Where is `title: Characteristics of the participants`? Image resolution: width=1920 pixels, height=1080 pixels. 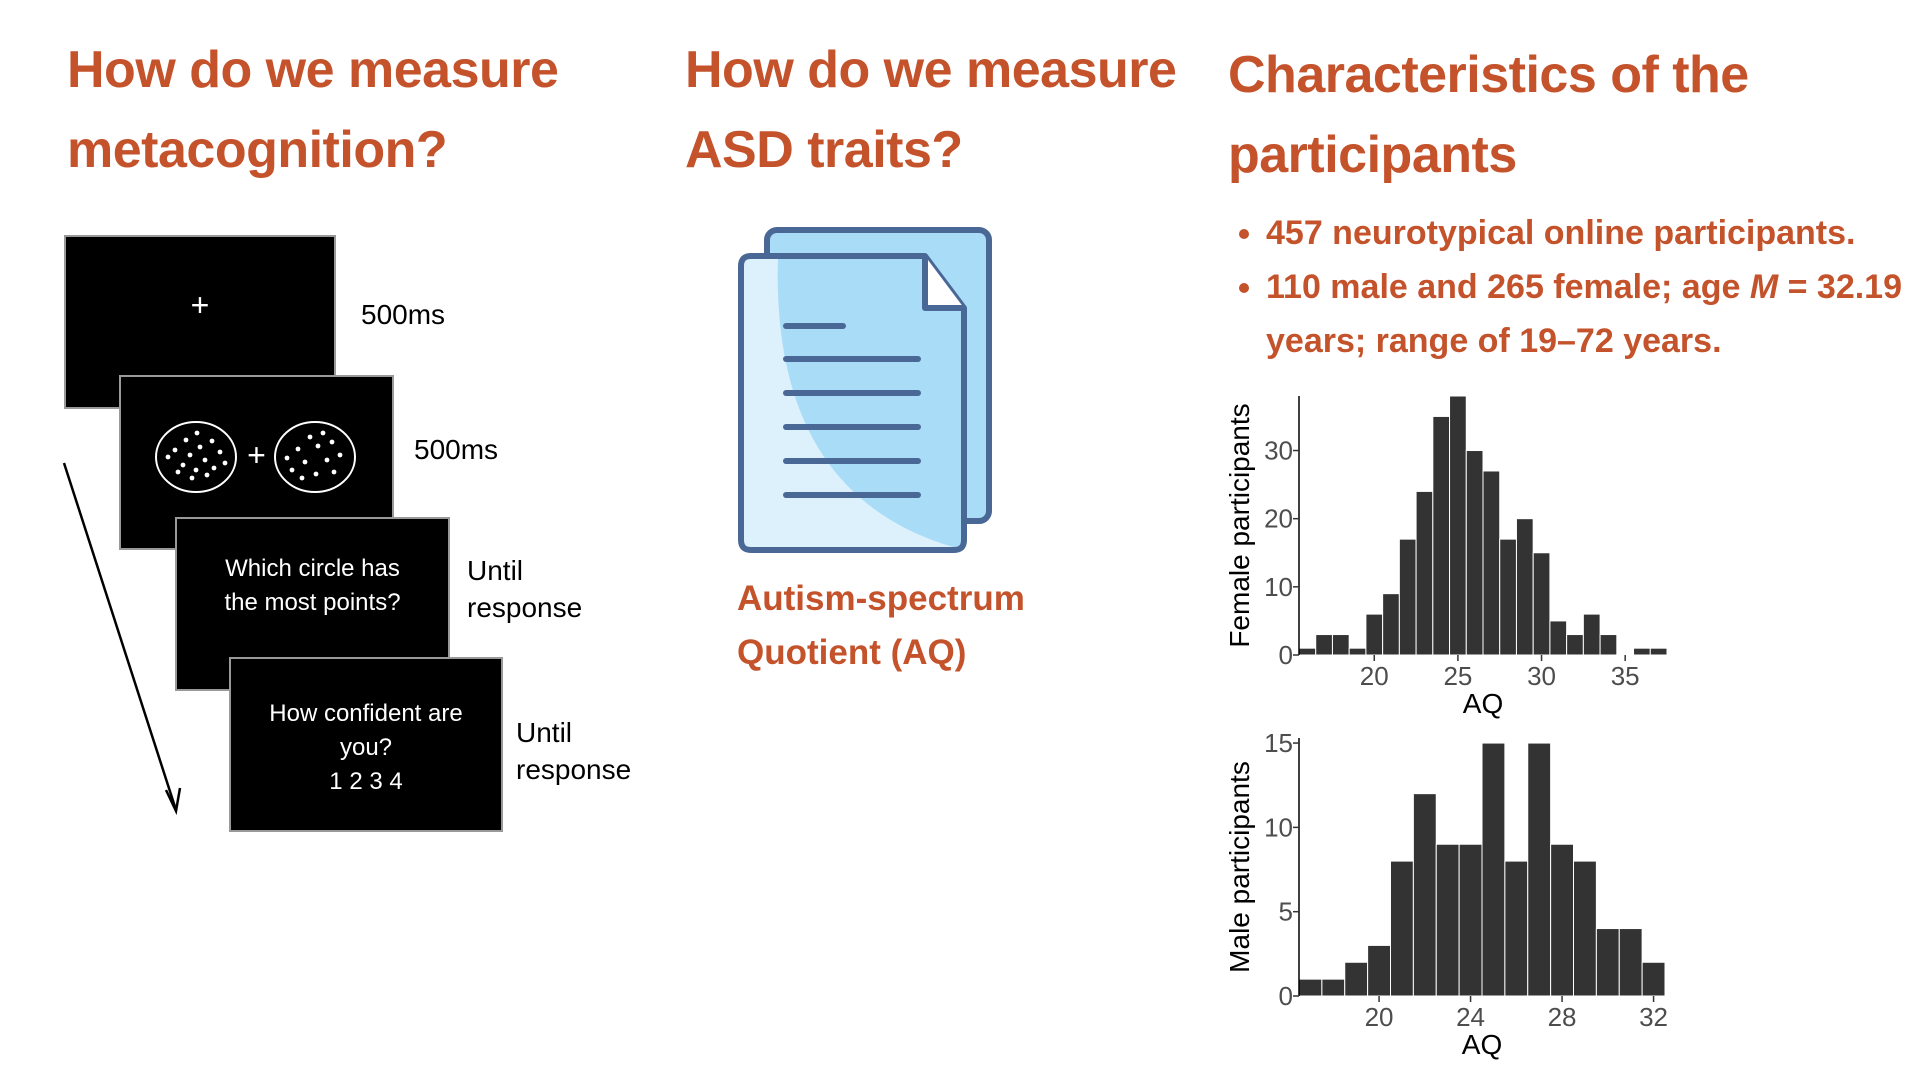
title: Characteristics of the participants is located at coordinates (1488, 115).